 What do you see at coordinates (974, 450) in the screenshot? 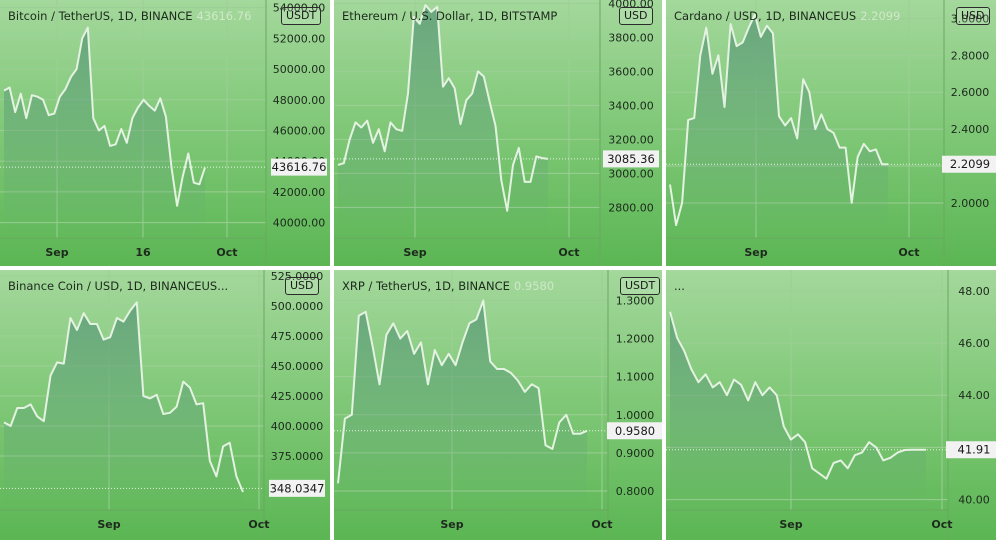
I see `last-price-label: 41.91` at bounding box center [974, 450].